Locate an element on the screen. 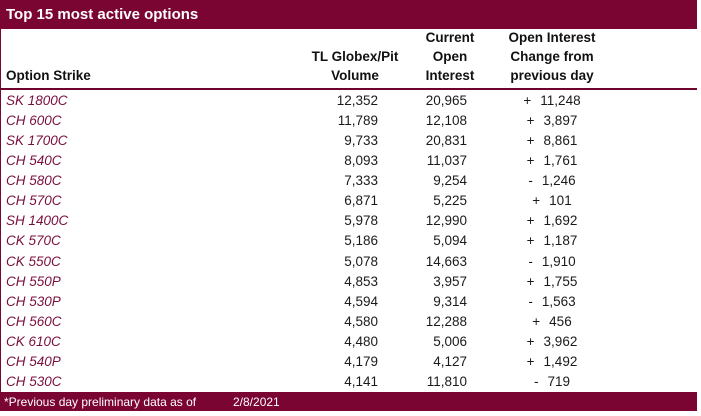 This screenshot has width=701, height=416. table-row: CK 550C 5,078 14,663 -1,910 is located at coordinates (349, 261).